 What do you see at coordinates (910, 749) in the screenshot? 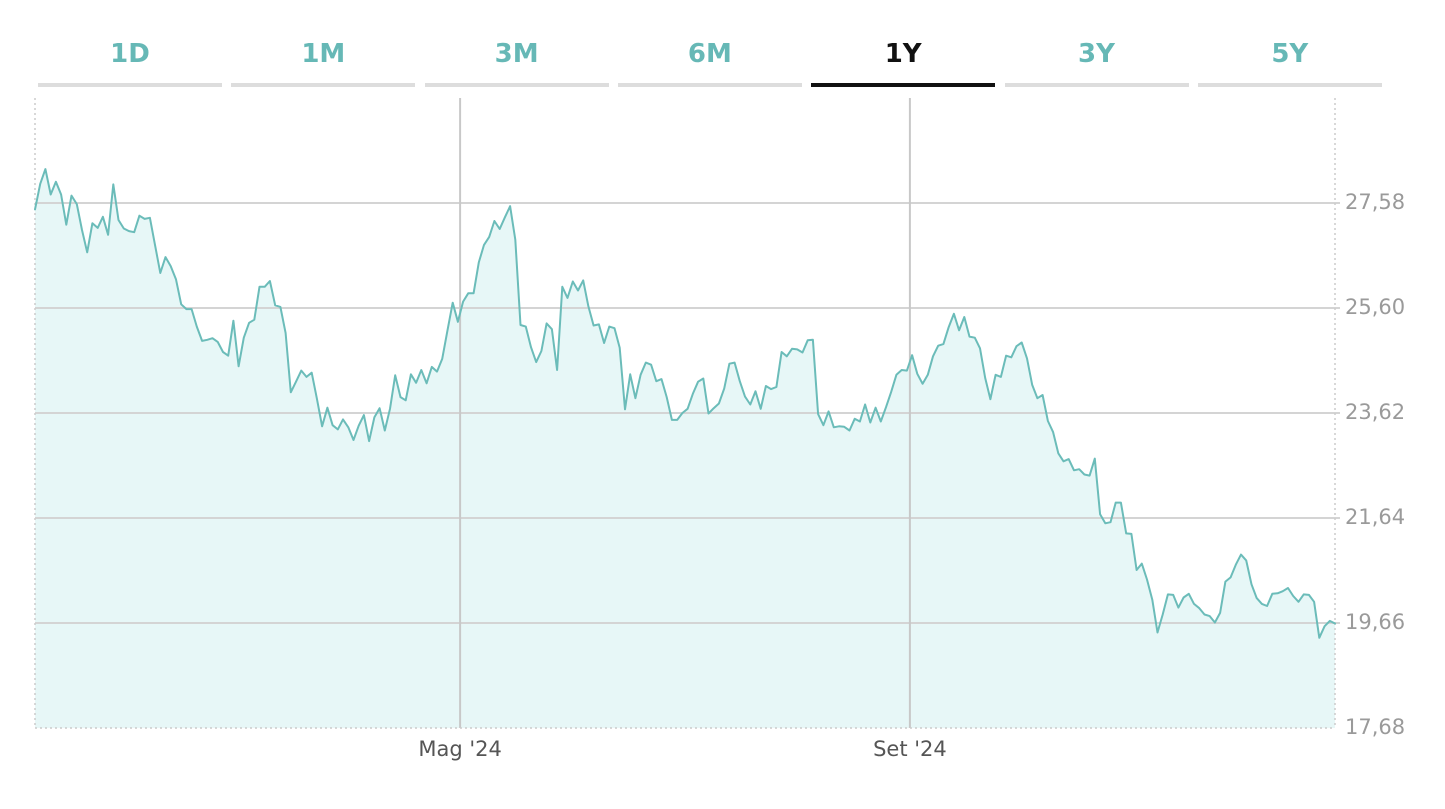
I see `x-tick-label: Set '24` at bounding box center [910, 749].